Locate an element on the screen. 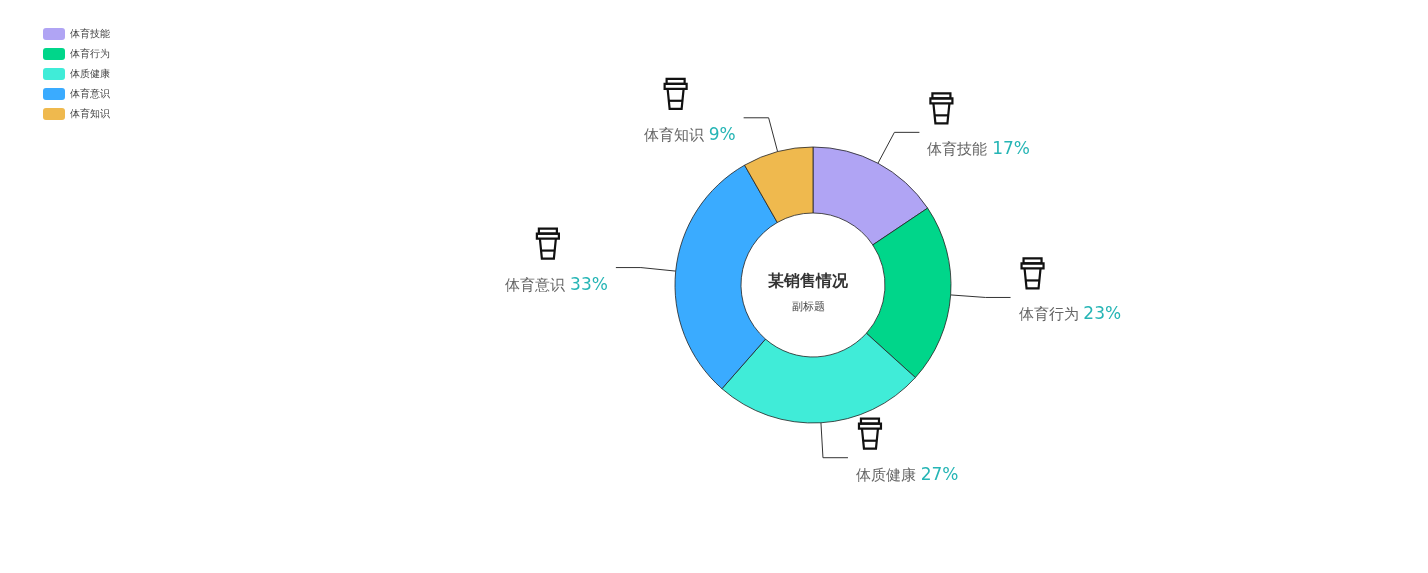  slice-label: 体育意识 is located at coordinates (538, 284).